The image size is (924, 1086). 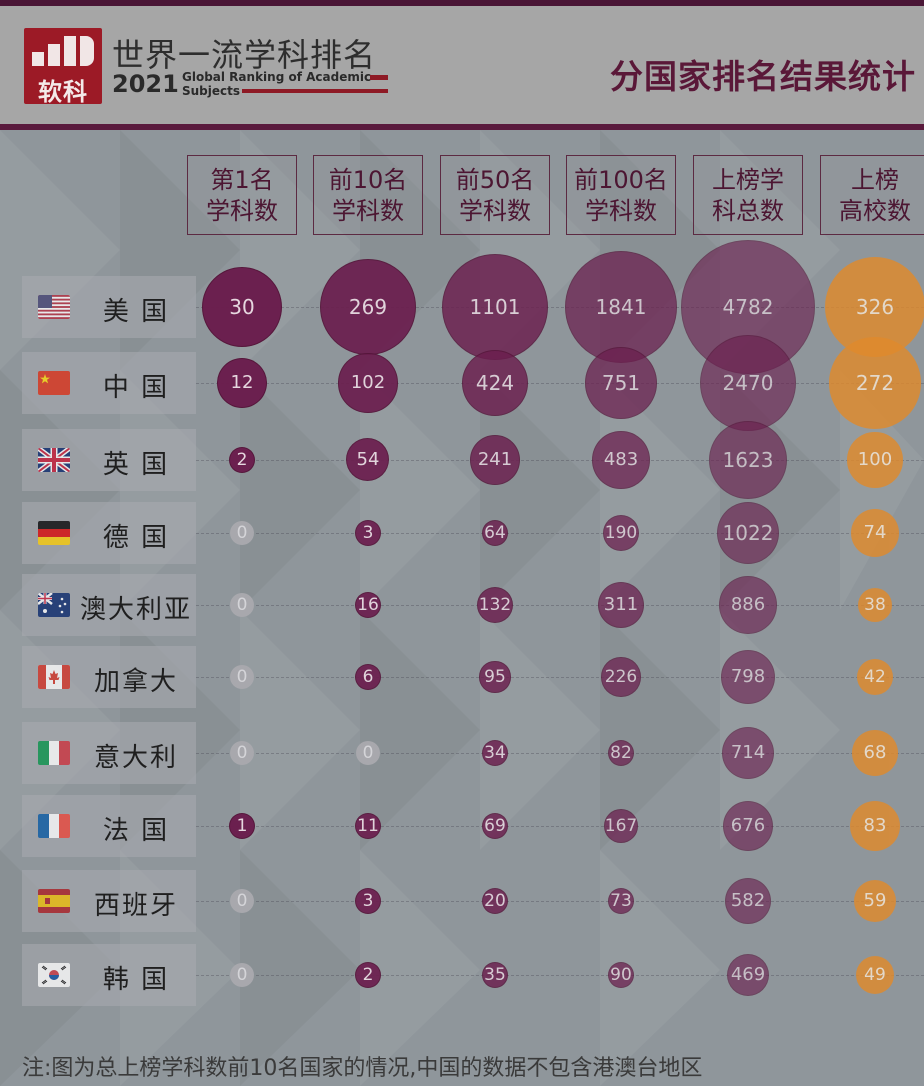 I want to click on cn-flag-icon, so click(x=54, y=383).